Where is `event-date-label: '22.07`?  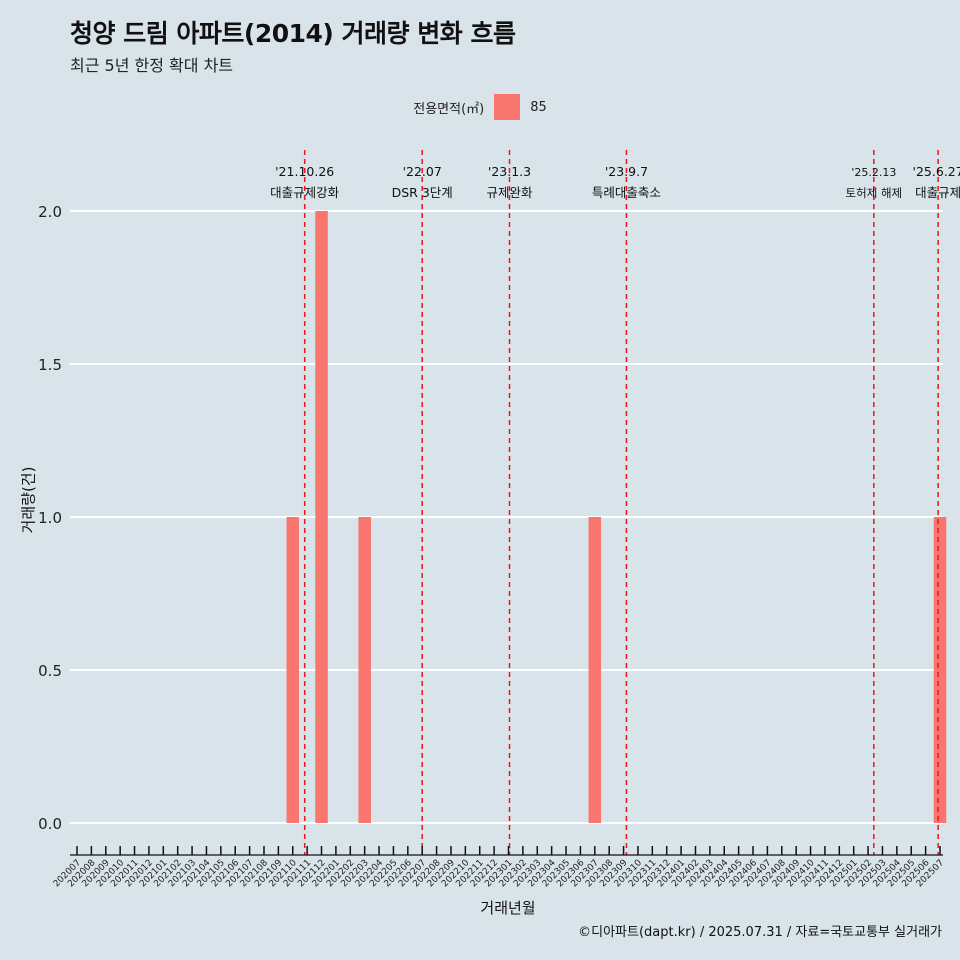
event-date-label: '22.07 is located at coordinates (422, 171).